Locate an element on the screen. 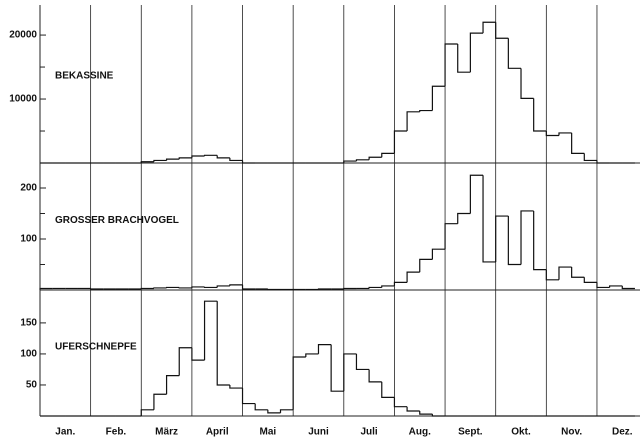  panel-label: GROSSER BRACHVOGEL is located at coordinates (117, 220).